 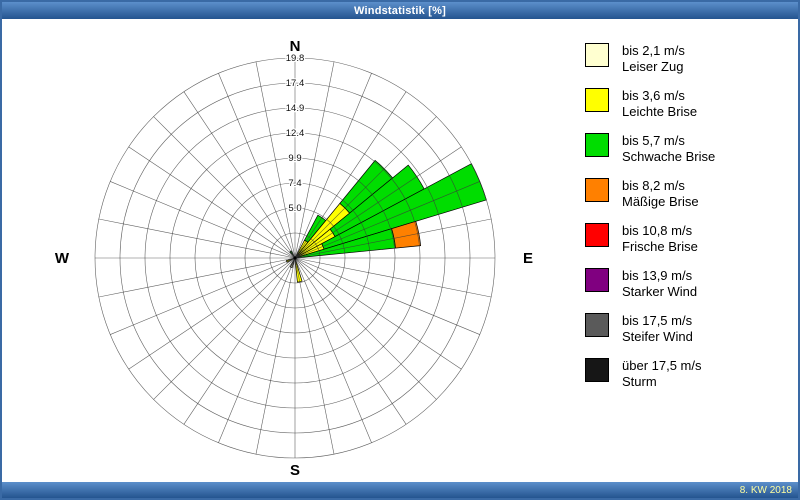 What do you see at coordinates (294, 208) in the screenshot?
I see `ring-percentage-label: 5.0` at bounding box center [294, 208].